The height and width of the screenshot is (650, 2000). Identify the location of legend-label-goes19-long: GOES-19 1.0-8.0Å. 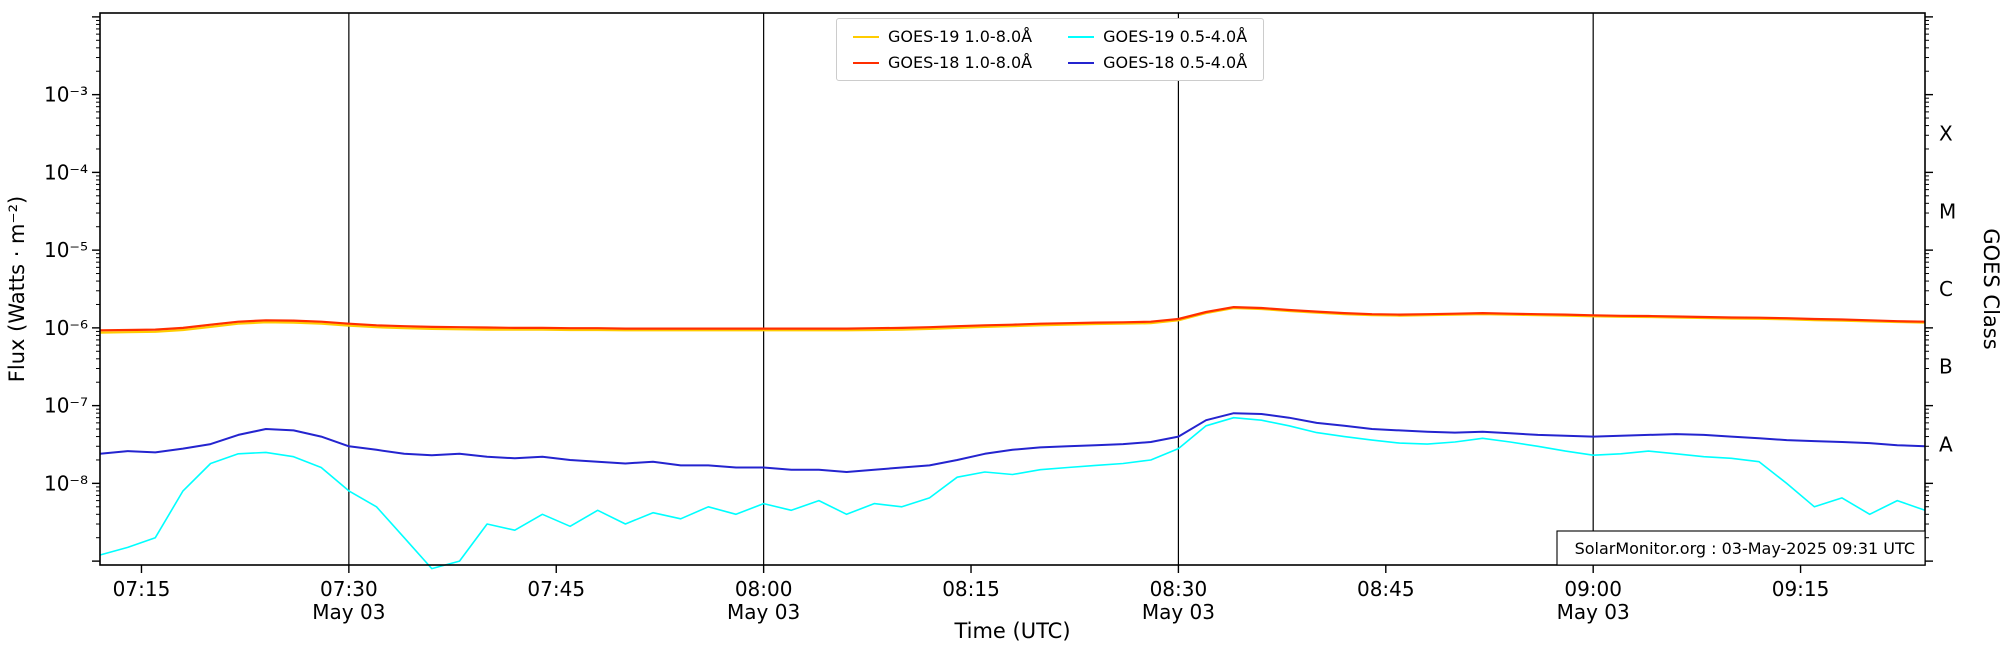
(960, 36).